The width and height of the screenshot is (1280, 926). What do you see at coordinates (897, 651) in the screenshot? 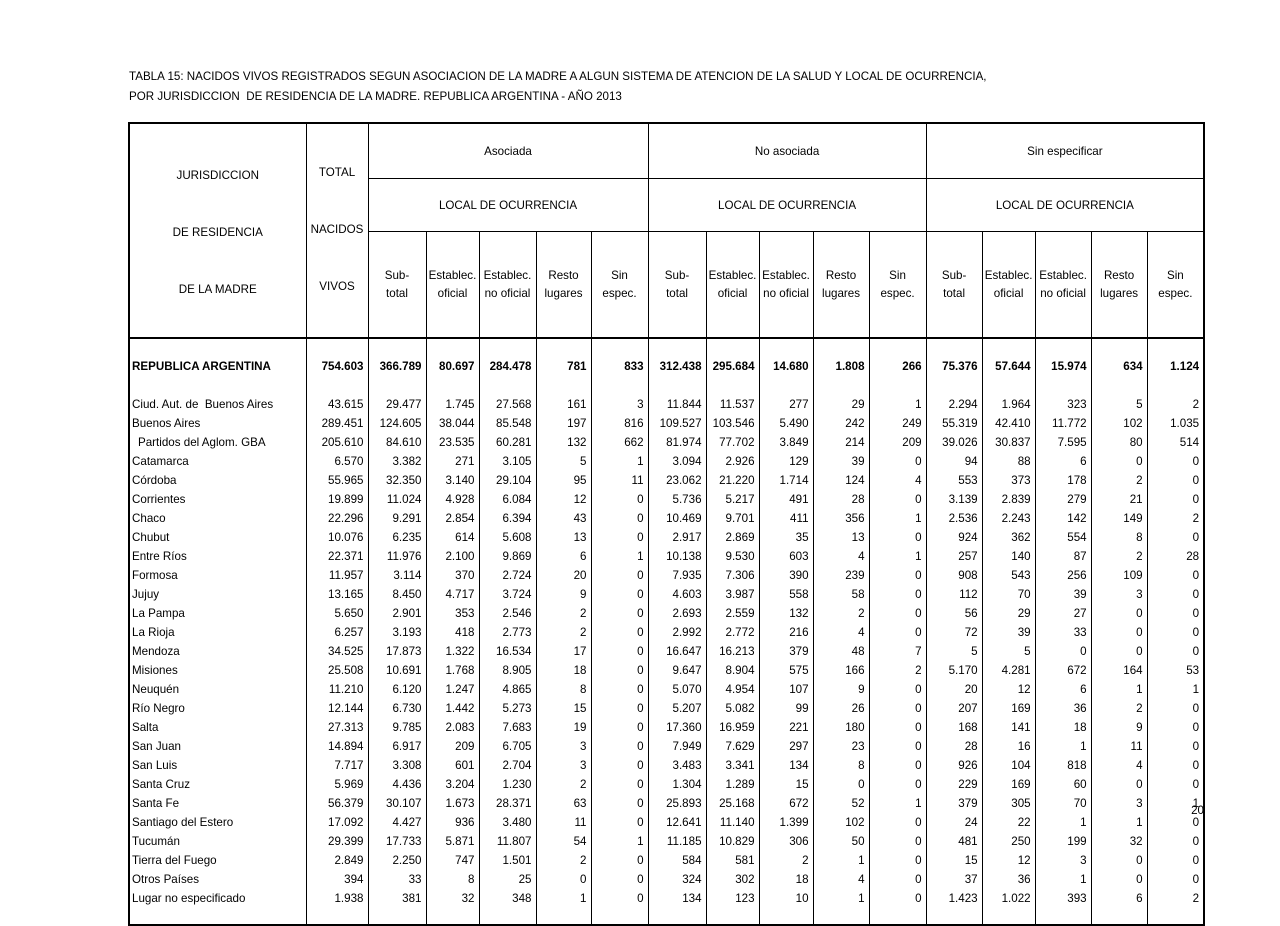
I see `value-cell: 7` at bounding box center [897, 651].